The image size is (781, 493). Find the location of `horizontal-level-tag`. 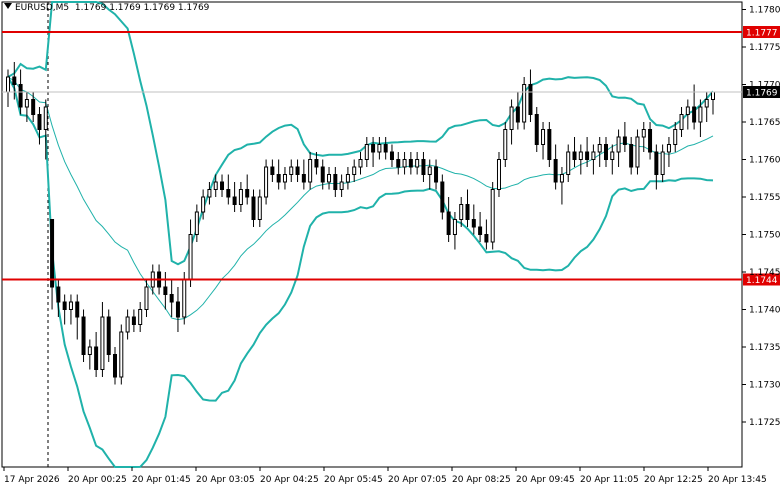

horizontal-level-tag is located at coordinates (761, 279).